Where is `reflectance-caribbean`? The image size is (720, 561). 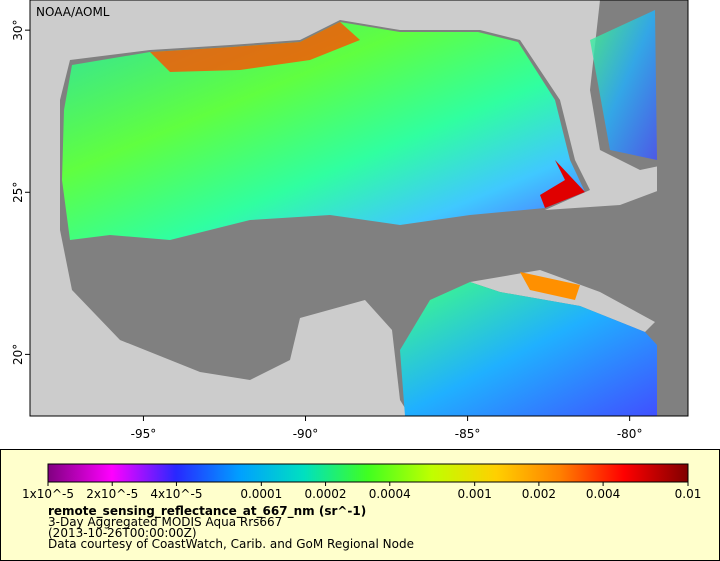
reflectance-caribbean is located at coordinates (528, 349).